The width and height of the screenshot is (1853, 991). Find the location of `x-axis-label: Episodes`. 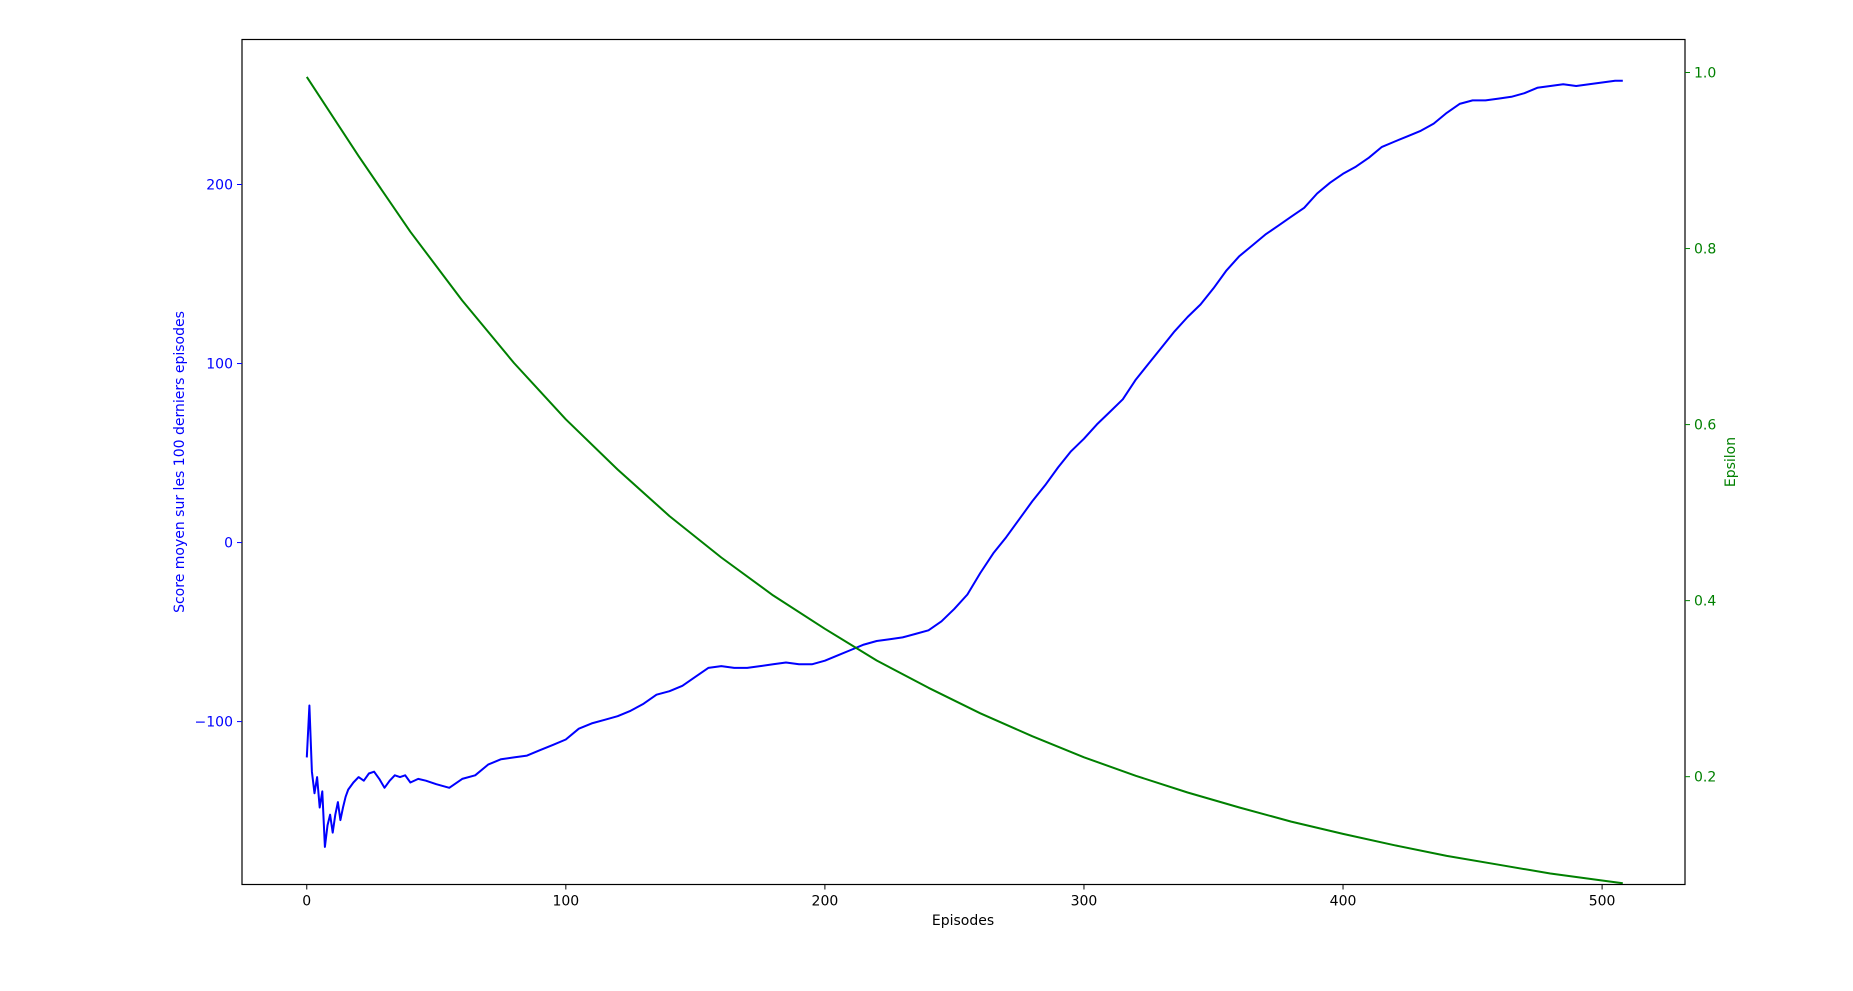

x-axis-label: Episodes is located at coordinates (963, 921).